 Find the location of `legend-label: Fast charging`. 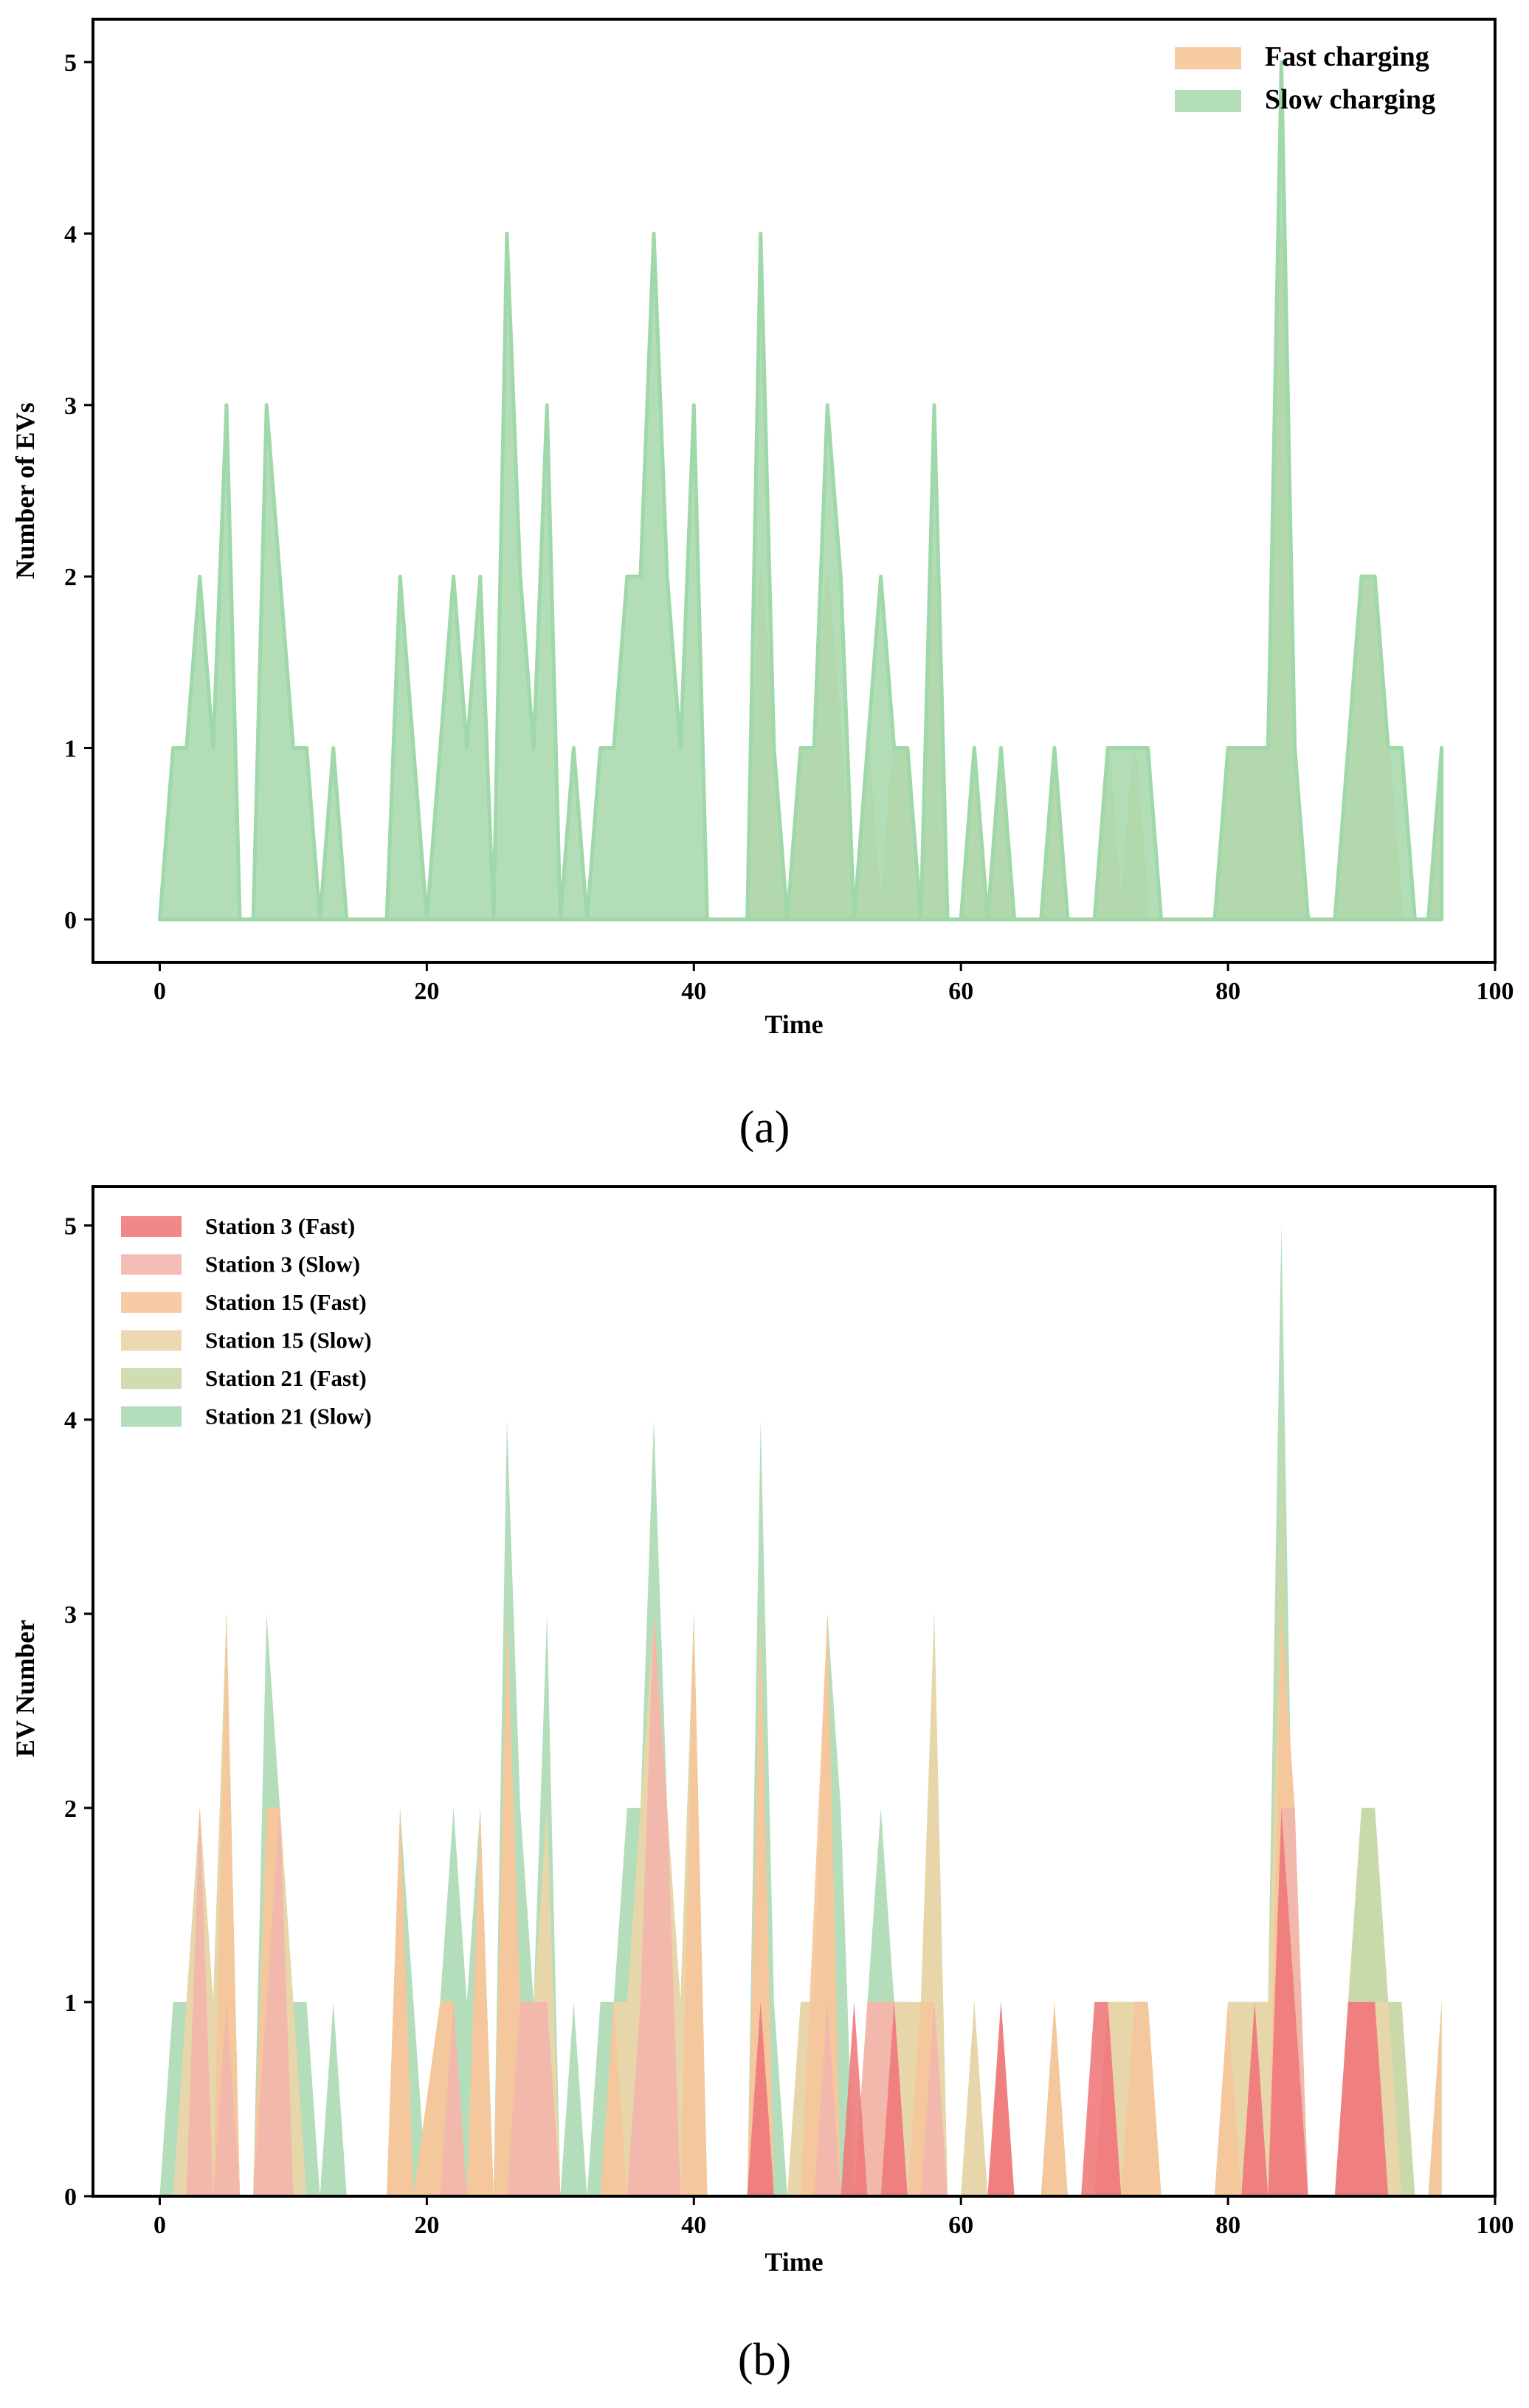

legend-label: Fast charging is located at coordinates (1347, 56).